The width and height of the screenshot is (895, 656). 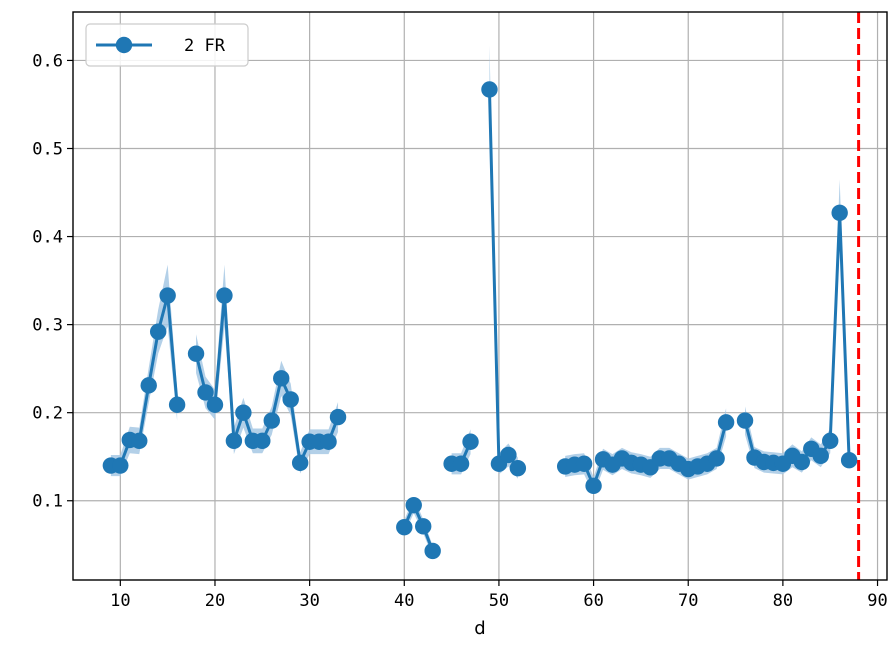 I want to click on x-tick-label: 80, so click(x=783, y=601).